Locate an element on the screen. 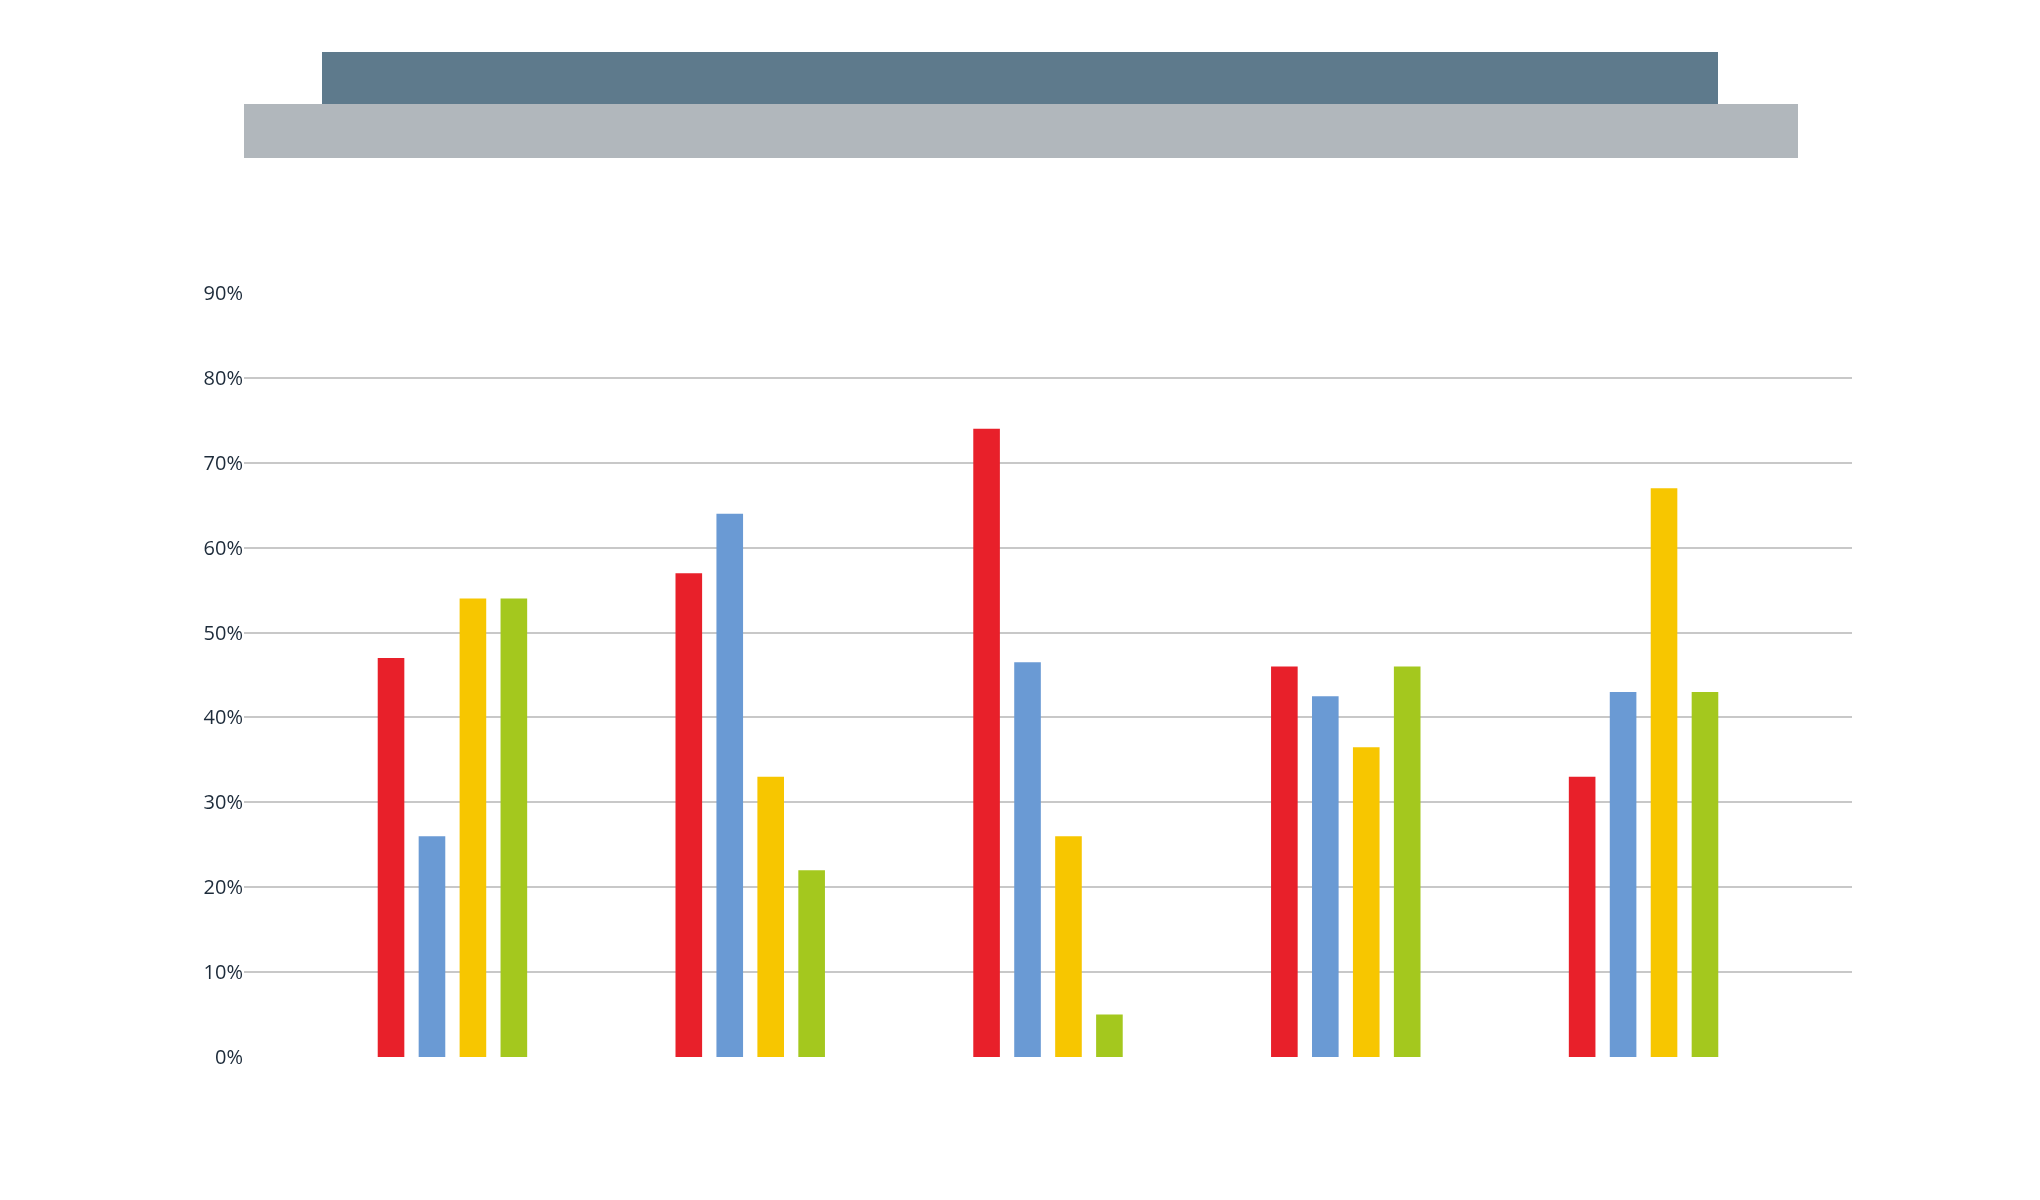 This screenshot has height=1200, width=2040. y-tick-label: 40% is located at coordinates (223, 717).